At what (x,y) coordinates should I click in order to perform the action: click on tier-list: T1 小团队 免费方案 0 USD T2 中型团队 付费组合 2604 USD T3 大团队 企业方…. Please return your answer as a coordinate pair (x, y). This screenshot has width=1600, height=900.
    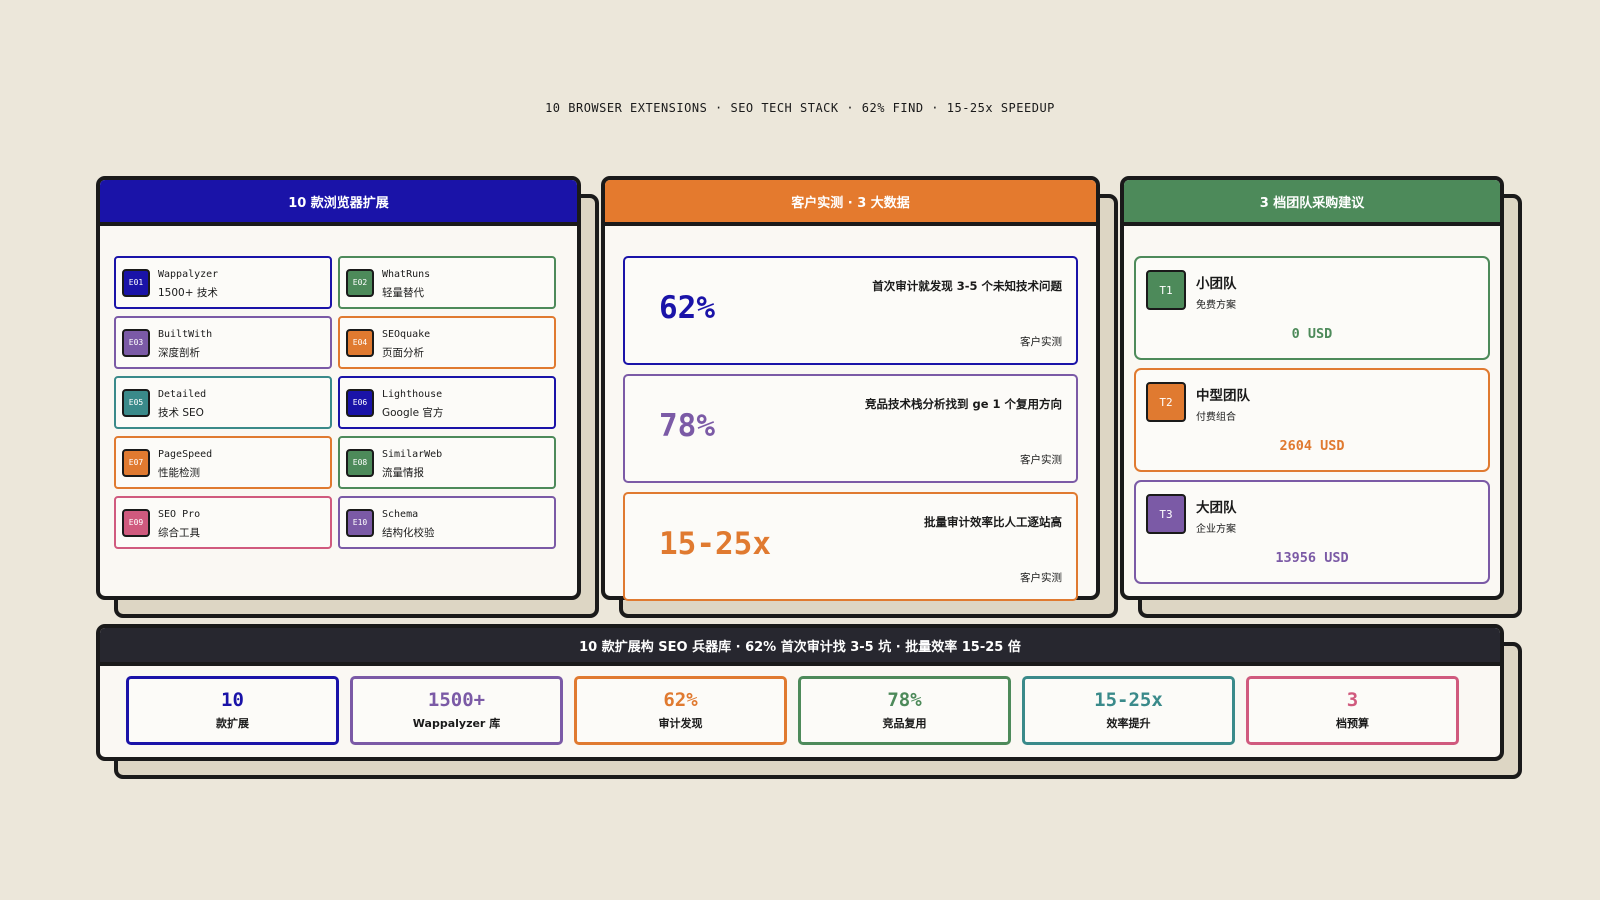
    Looking at the image, I should click on (1312, 405).